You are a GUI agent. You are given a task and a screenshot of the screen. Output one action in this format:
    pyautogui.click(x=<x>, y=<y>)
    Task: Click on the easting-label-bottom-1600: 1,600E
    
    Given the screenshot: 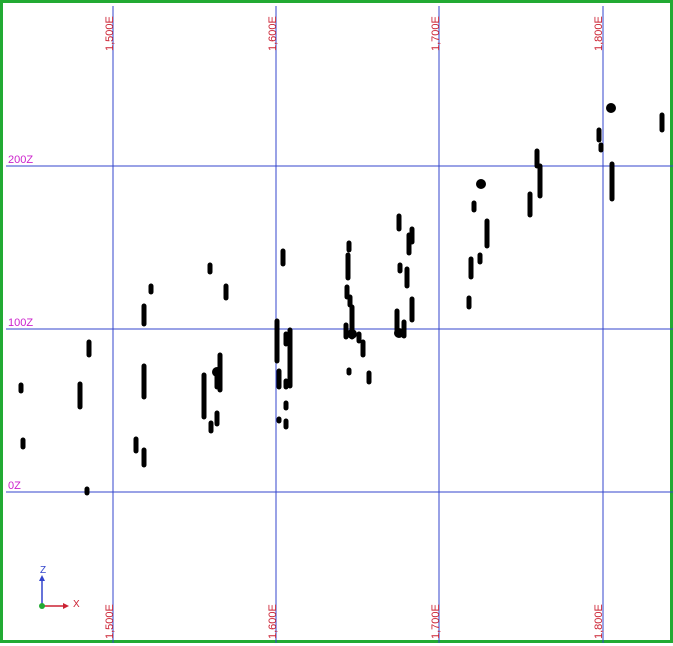 What is the action you would take?
    pyautogui.click(x=273, y=621)
    